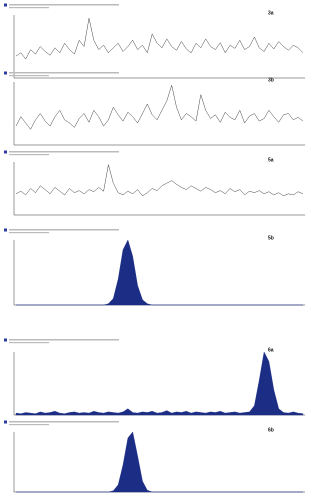 Image resolution: width=320 pixels, height=500 pixels. Describe the element at coordinates (271, 238) in the screenshot. I see `panel-label: 5b` at that location.